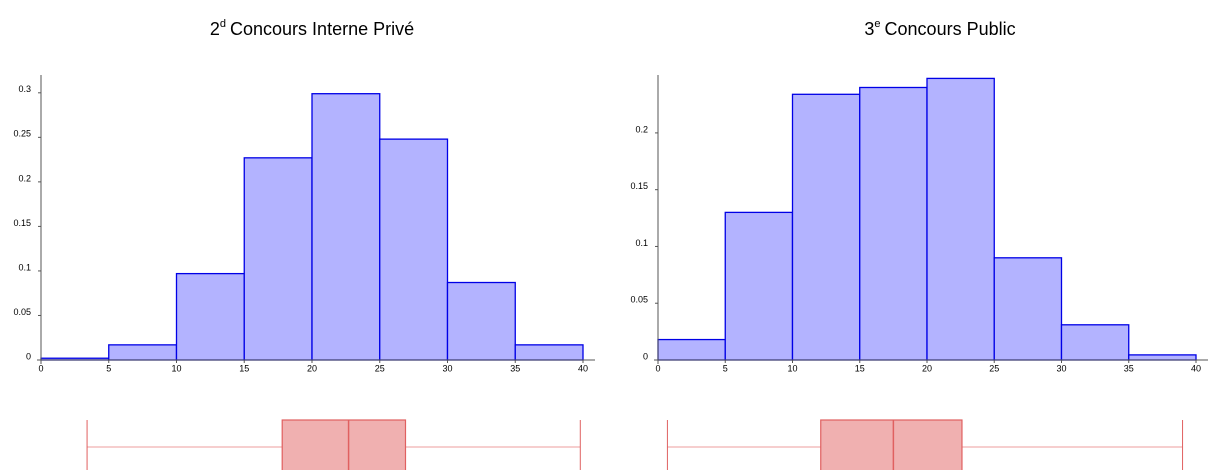 Image resolution: width=1224 pixels, height=470 pixels. I want to click on y-tick-label: 0.3, so click(24, 89).